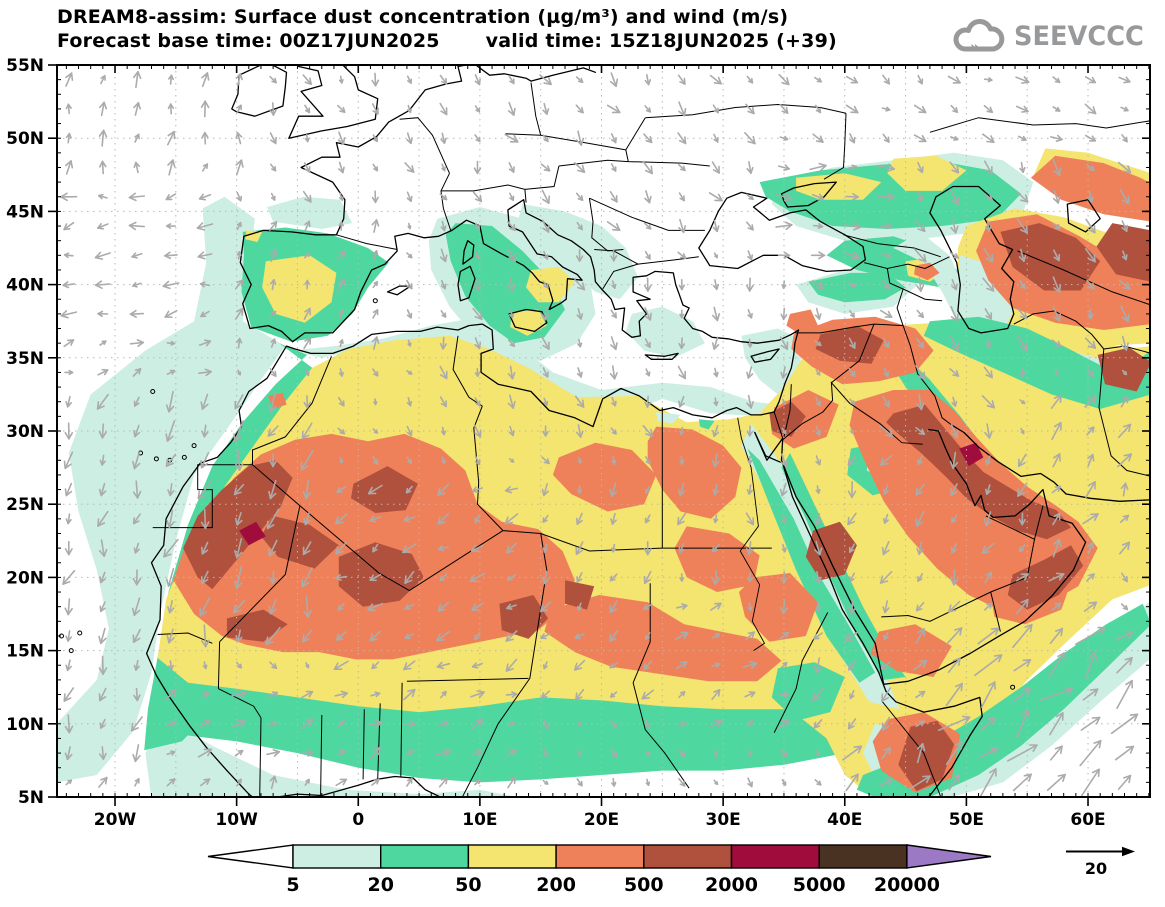 This screenshot has height=907, width=1165. I want to click on island-outline, so click(1083, 216).